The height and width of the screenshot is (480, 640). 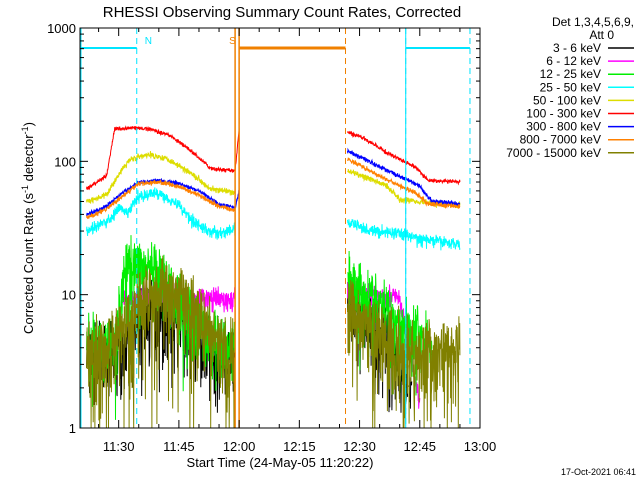 What do you see at coordinates (601, 35) in the screenshot?
I see `legend-header-line-2: Att 0` at bounding box center [601, 35].